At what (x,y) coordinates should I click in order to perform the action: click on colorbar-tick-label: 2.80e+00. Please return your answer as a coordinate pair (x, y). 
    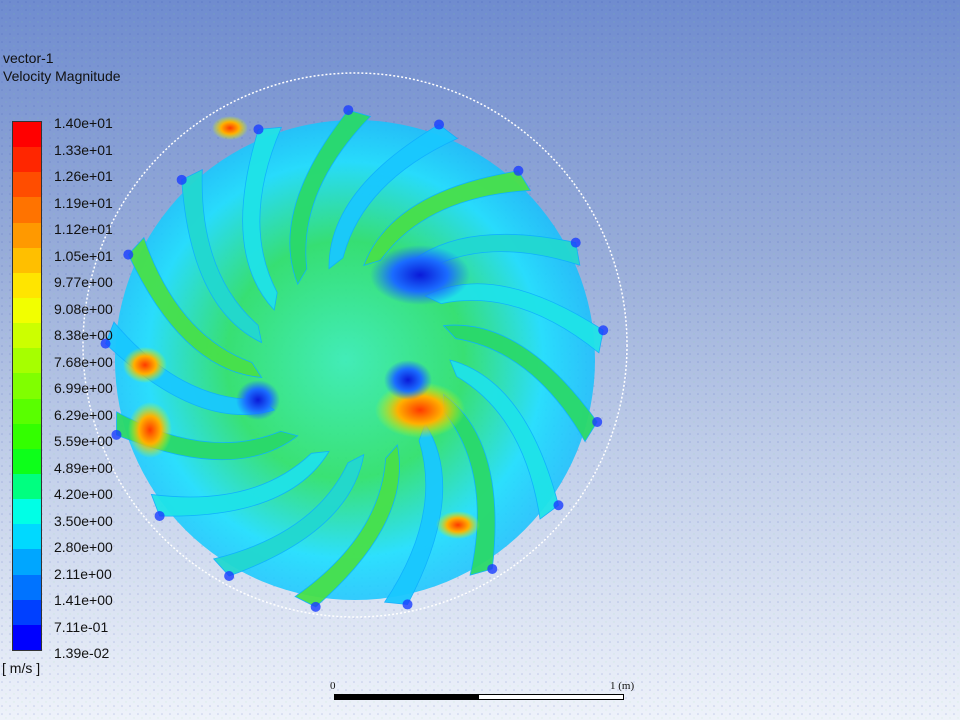
    Looking at the image, I should click on (83, 547).